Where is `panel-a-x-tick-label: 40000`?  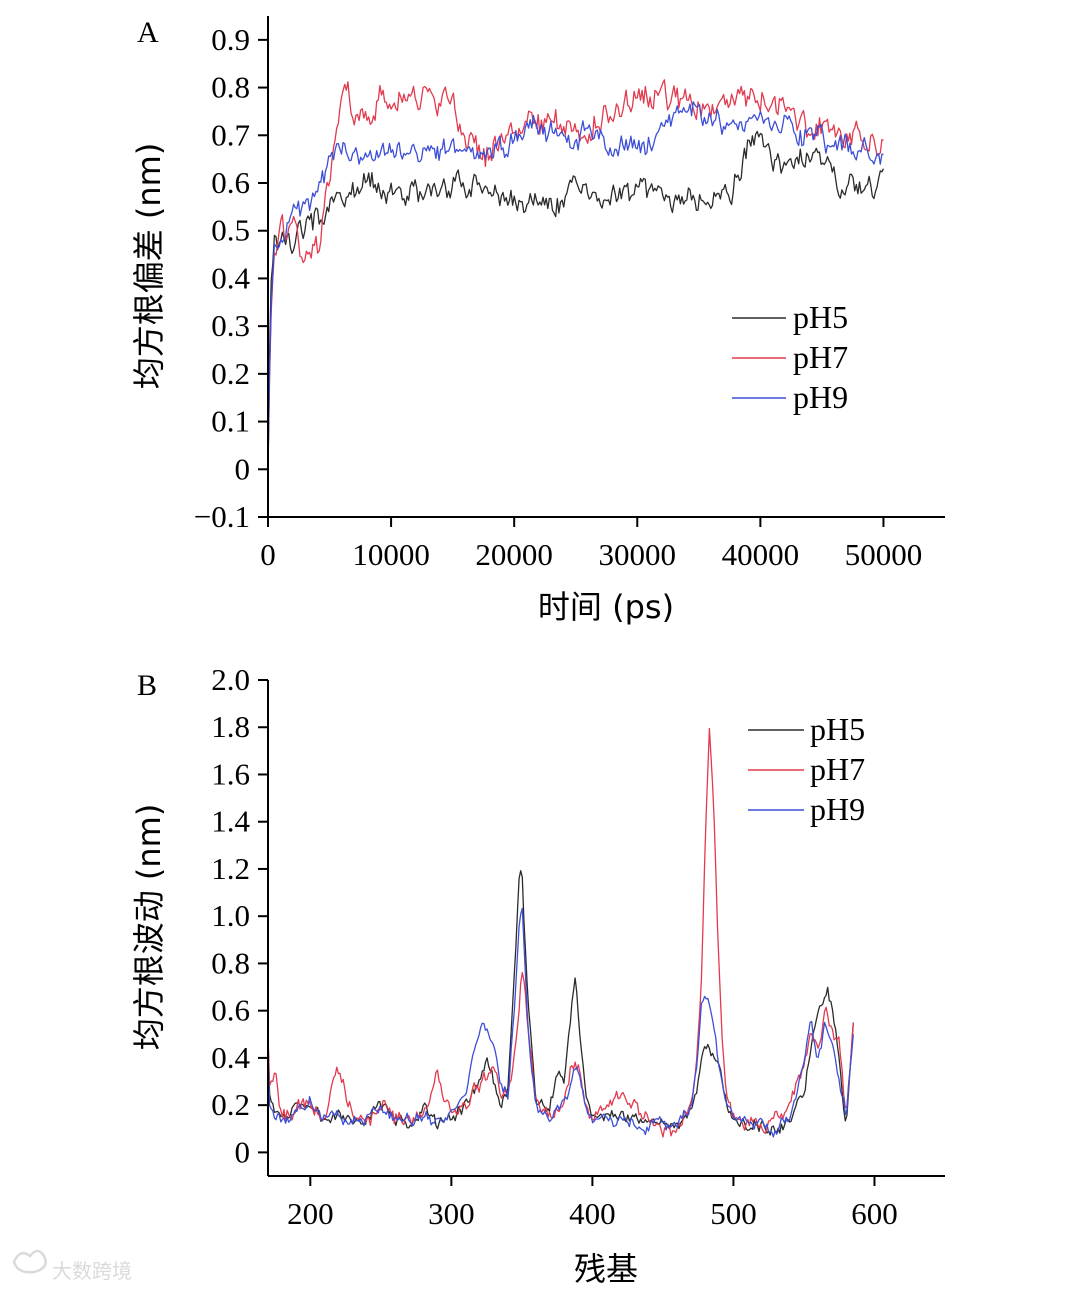
panel-a-x-tick-label: 40000 is located at coordinates (761, 554).